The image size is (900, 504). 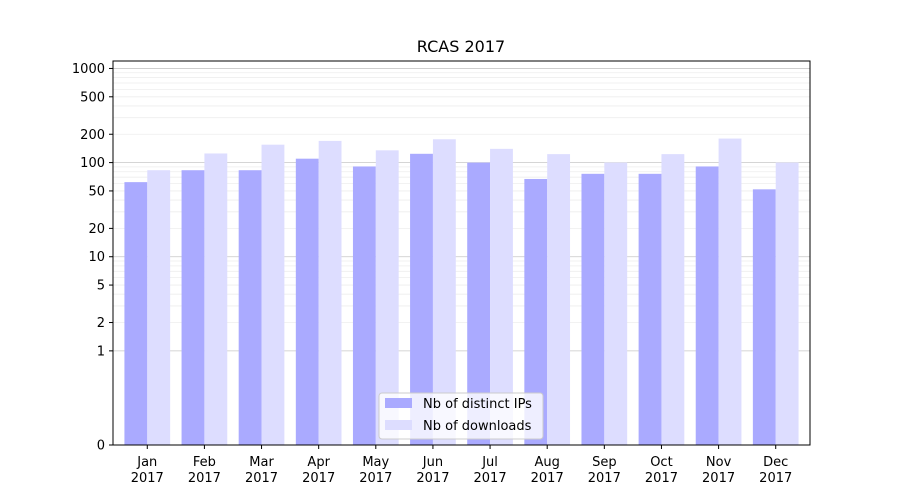 I want to click on x-tick-label: May 2017, so click(x=375, y=470).